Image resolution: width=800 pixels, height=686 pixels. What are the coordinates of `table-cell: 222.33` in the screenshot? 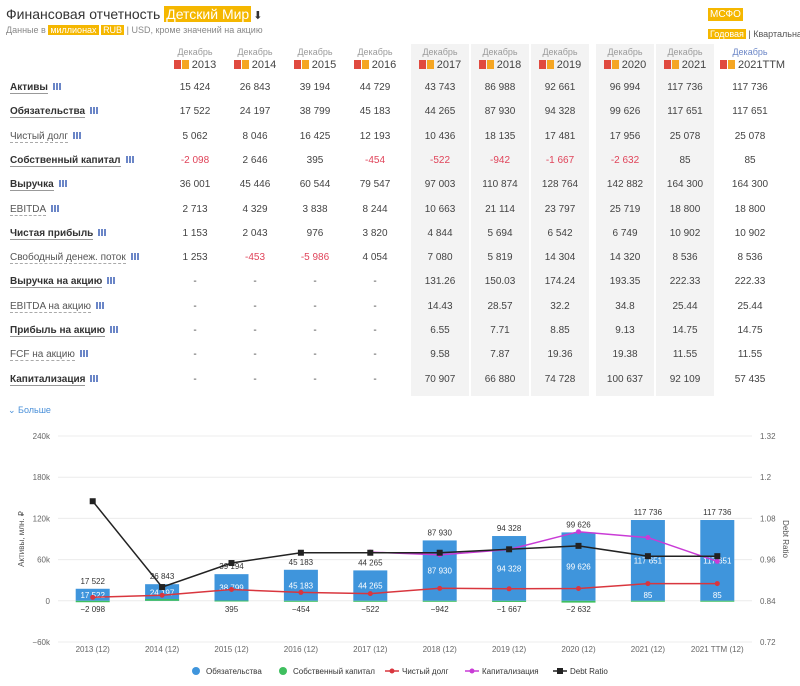 It's located at (750, 282).